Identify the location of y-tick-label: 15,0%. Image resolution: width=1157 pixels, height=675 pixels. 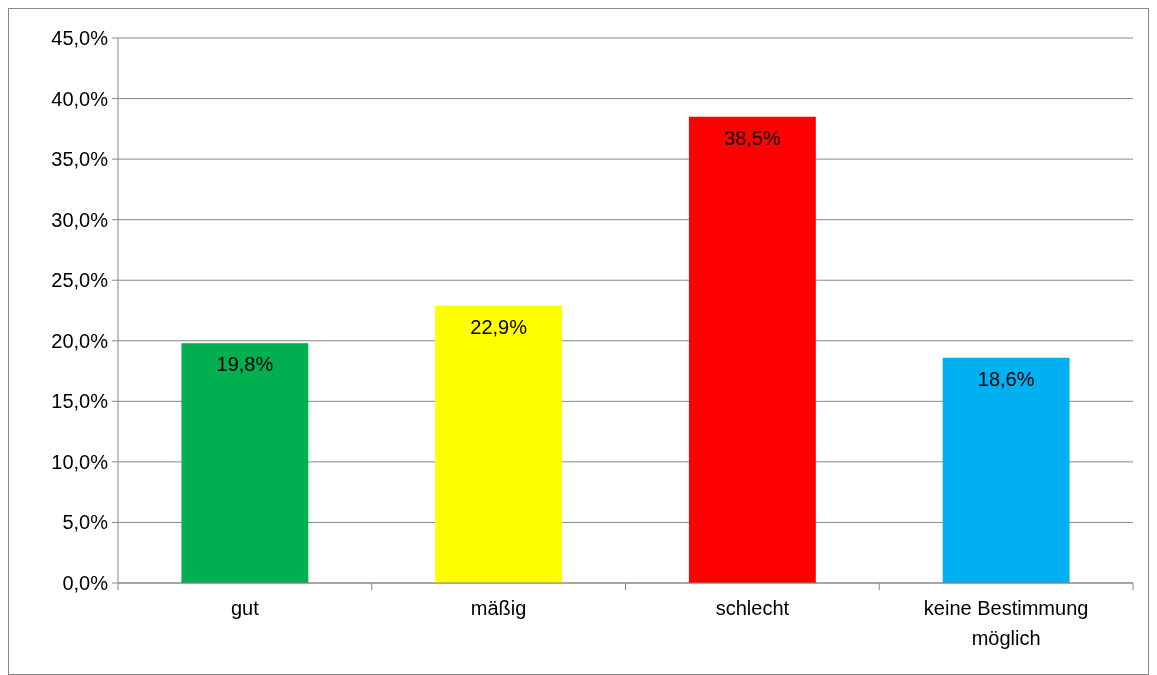
(80, 401).